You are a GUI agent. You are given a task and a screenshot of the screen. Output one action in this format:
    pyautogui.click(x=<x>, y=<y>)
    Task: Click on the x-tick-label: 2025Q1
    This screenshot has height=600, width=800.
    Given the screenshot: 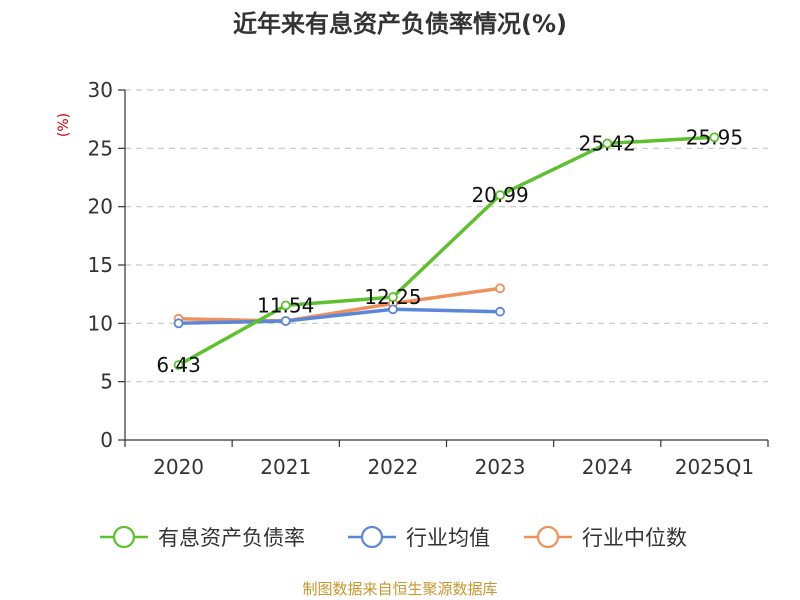 What is the action you would take?
    pyautogui.click(x=714, y=467)
    